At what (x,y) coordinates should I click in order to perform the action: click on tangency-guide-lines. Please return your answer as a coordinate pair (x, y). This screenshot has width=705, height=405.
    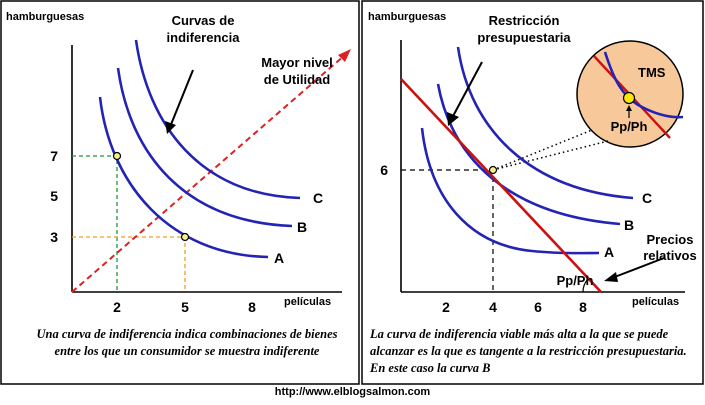
    Looking at the image, I should click on (447, 230).